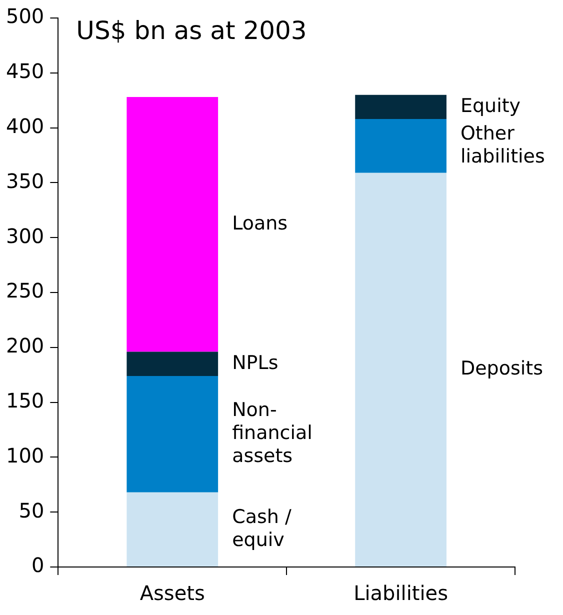 This screenshot has height=615, width=563. What do you see at coordinates (191, 30) in the screenshot?
I see `chart-title: US$ bn as at 2003` at bounding box center [191, 30].